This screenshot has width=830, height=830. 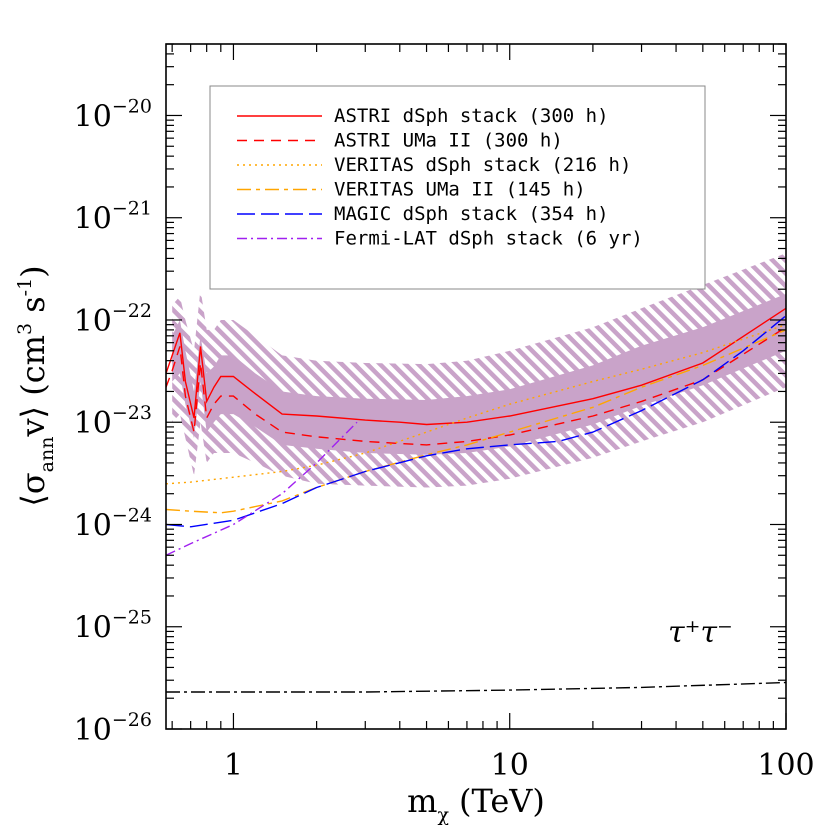 I want to click on y-tick-label: 10−25, so click(x=113, y=626).